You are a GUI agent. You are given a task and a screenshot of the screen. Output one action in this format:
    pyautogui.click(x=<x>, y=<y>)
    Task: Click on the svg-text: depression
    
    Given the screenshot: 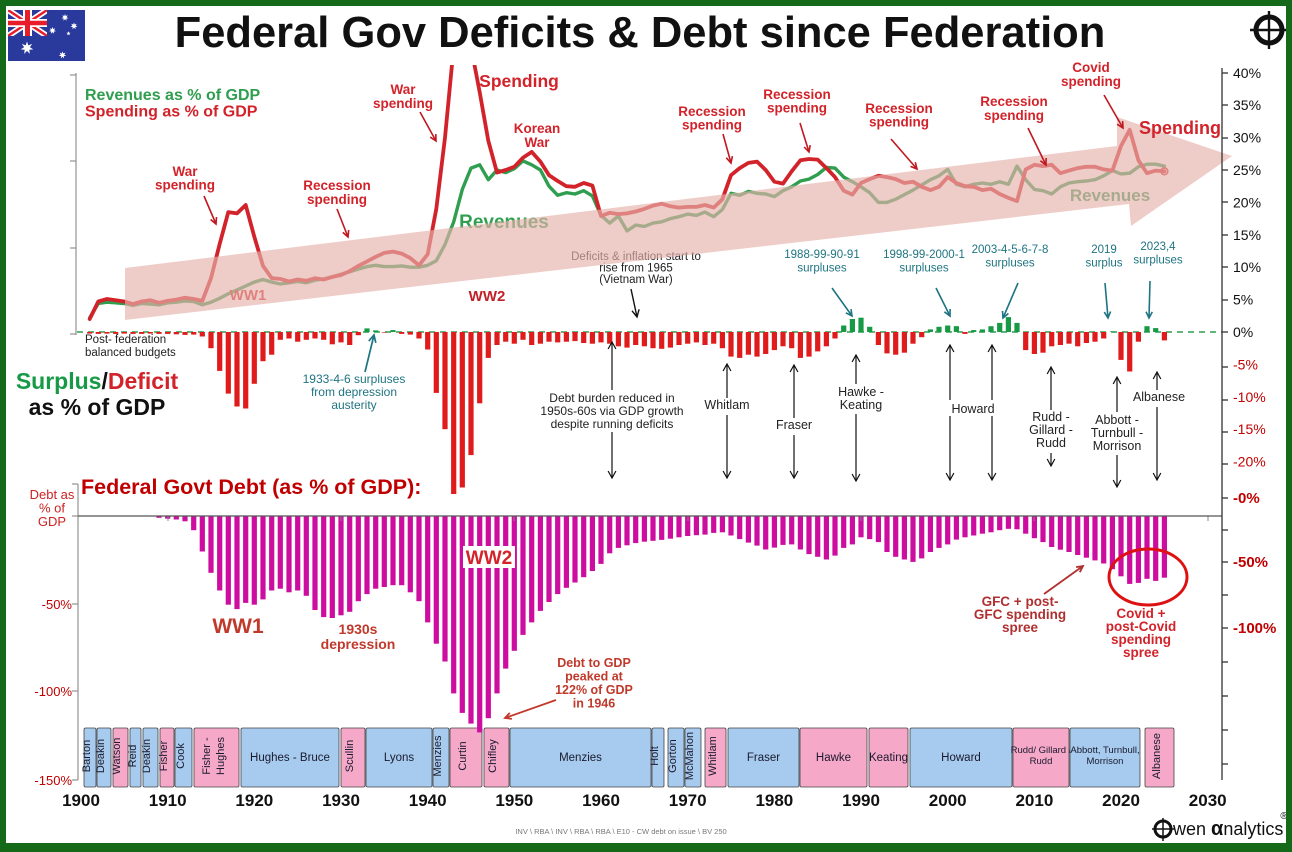 What is the action you would take?
    pyautogui.click(x=358, y=644)
    